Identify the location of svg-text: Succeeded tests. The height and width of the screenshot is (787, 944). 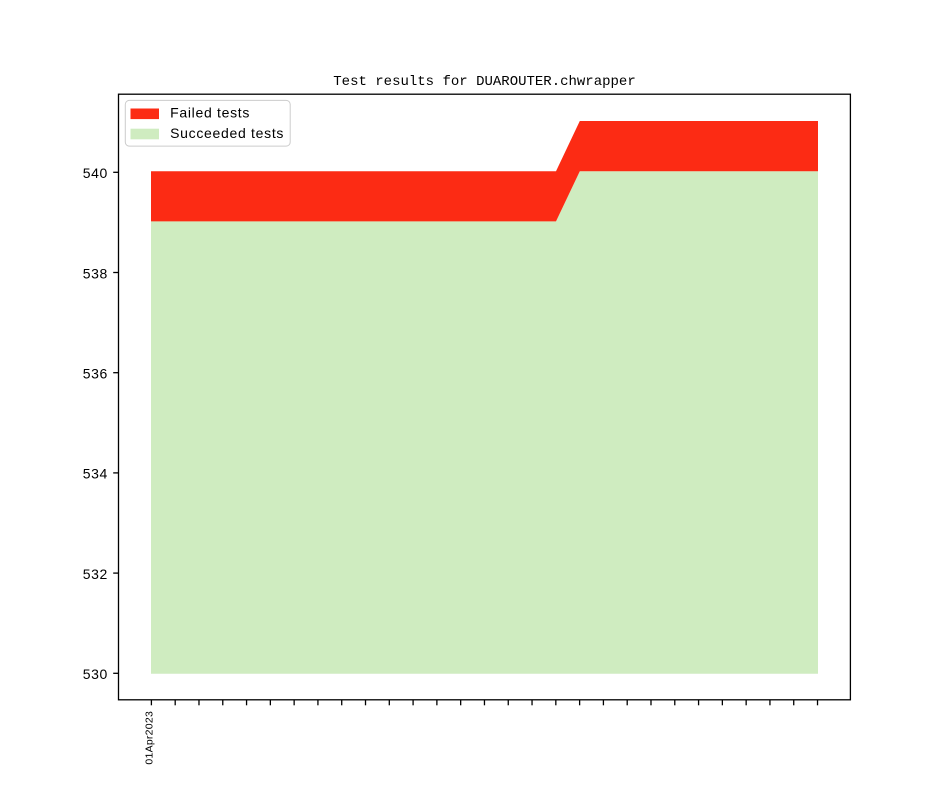
(227, 133).